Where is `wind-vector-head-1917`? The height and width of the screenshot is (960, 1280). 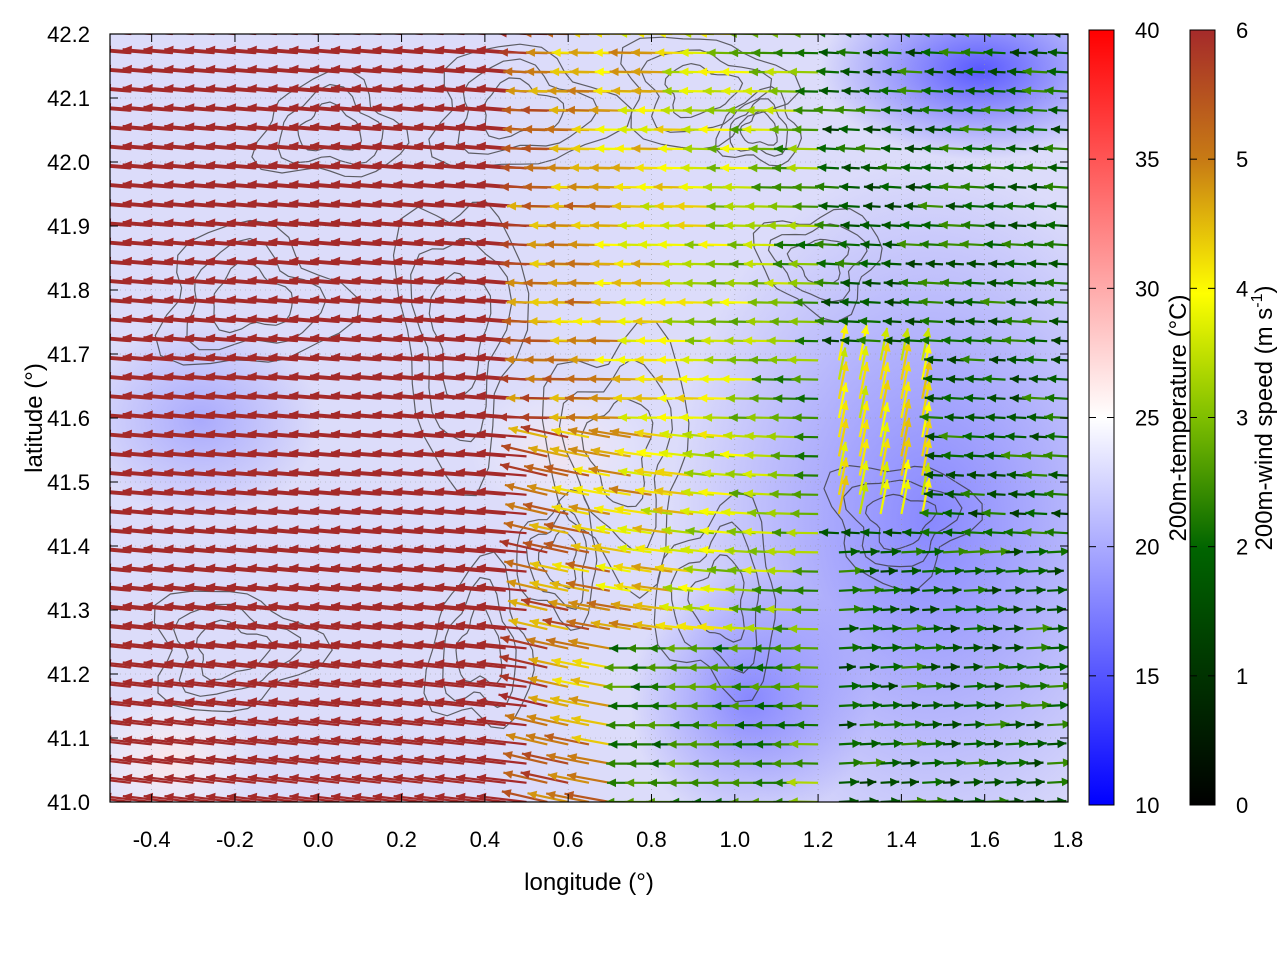 wind-vector-head-1917 is located at coordinates (868, 36).